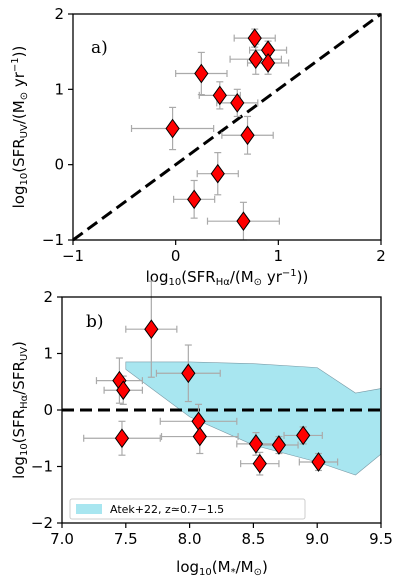 The width and height of the screenshot is (408, 582). I want to click on x-tick-label: 7.0, so click(62, 539).